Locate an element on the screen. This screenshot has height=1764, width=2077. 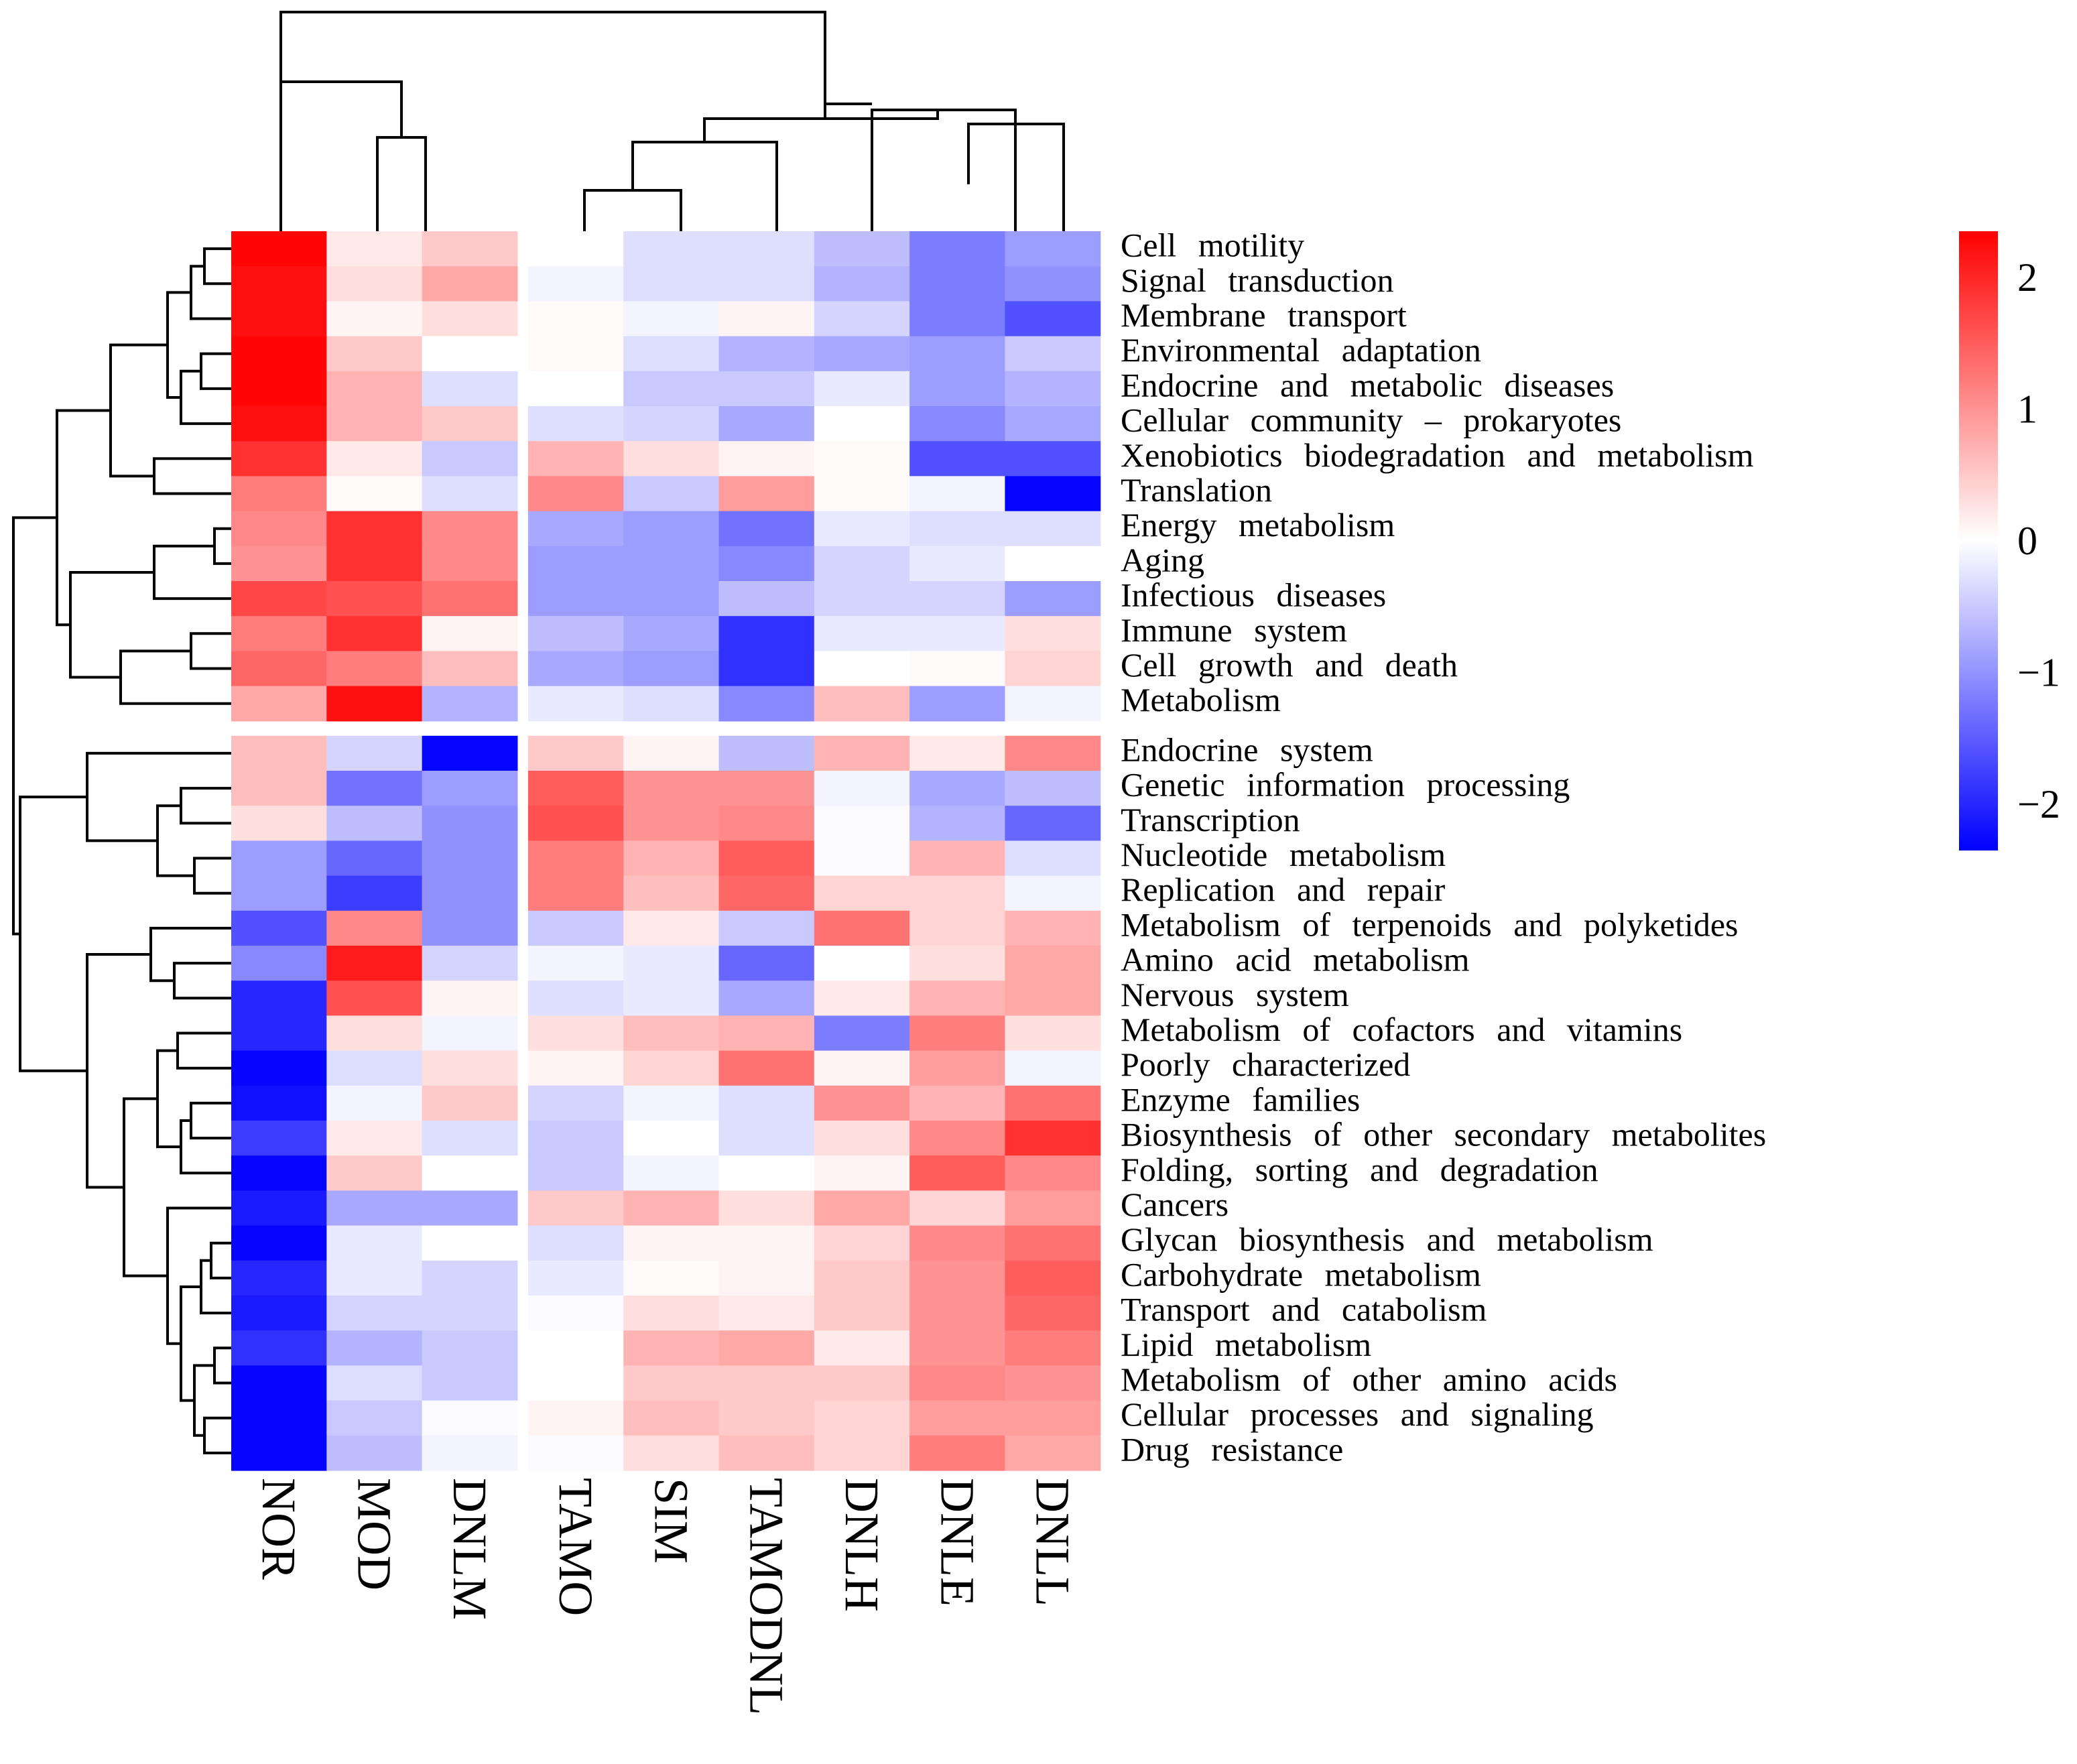
row-label: Nervous system is located at coordinates (1235, 994).